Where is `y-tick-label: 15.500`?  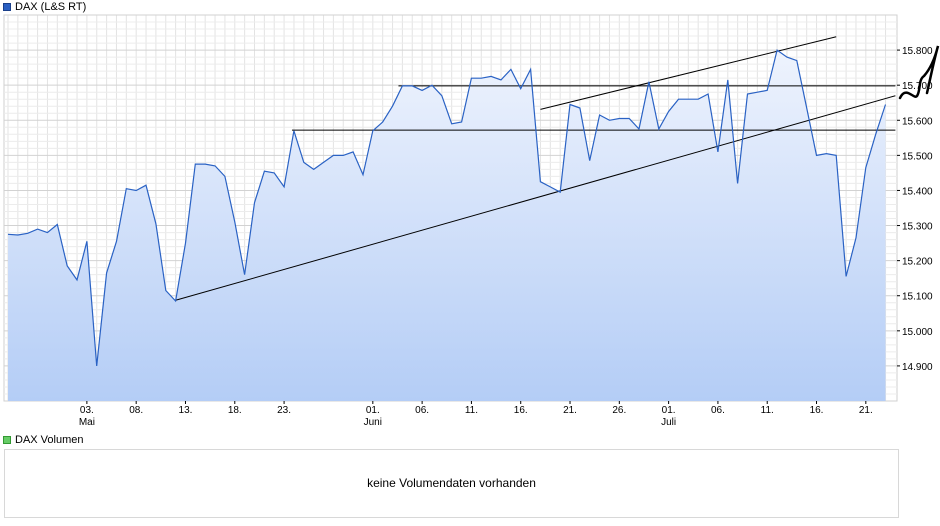 y-tick-label: 15.500 is located at coordinates (917, 156).